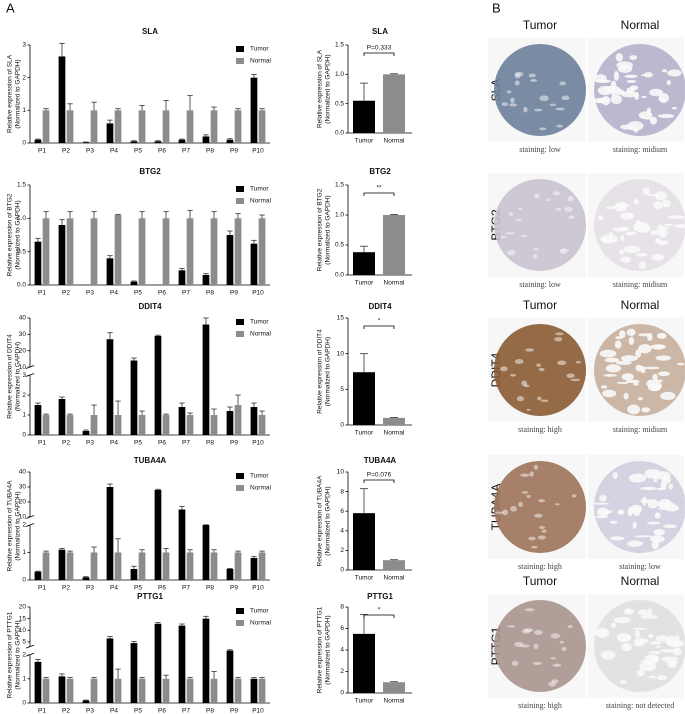 The image size is (685, 714). What do you see at coordinates (23, 350) in the screenshot?
I see `y-tick-label: 20` at bounding box center [23, 350].